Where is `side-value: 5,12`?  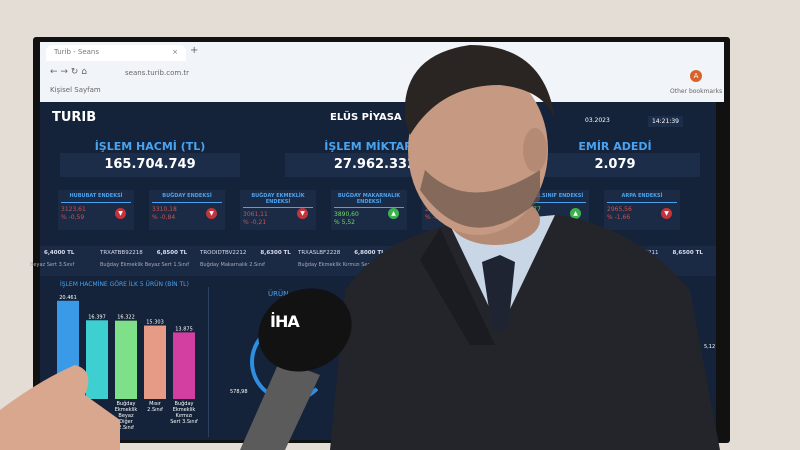 side-value: 5,12 is located at coordinates (710, 347).